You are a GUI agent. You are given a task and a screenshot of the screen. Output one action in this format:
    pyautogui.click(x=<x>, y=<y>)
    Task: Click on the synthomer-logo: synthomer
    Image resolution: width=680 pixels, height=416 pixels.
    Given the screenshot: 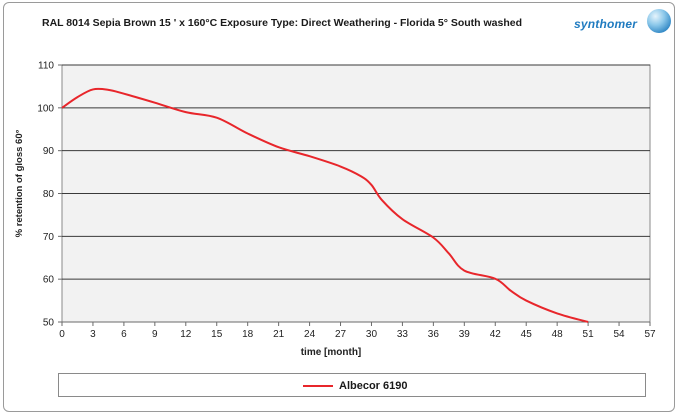 What is the action you would take?
    pyautogui.click(x=624, y=24)
    